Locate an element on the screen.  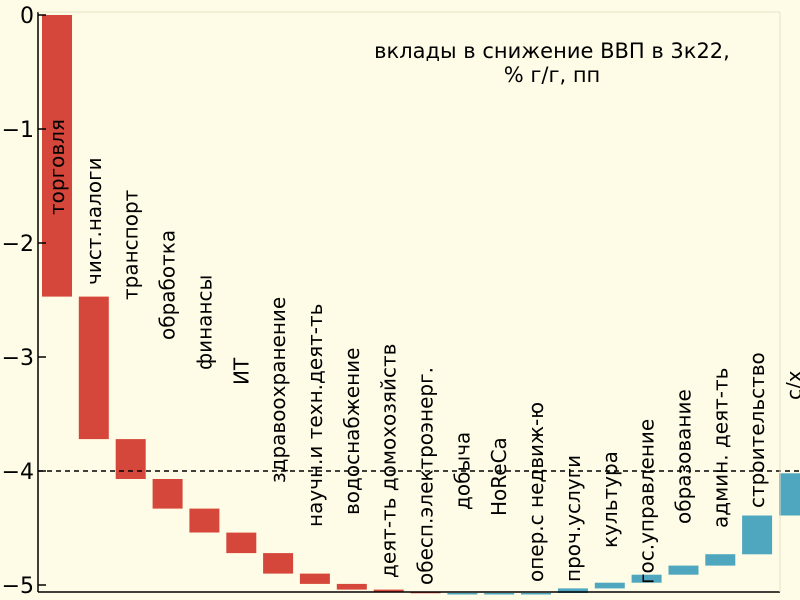
y-tick-label-5: −5 is located at coordinates (18, 586).